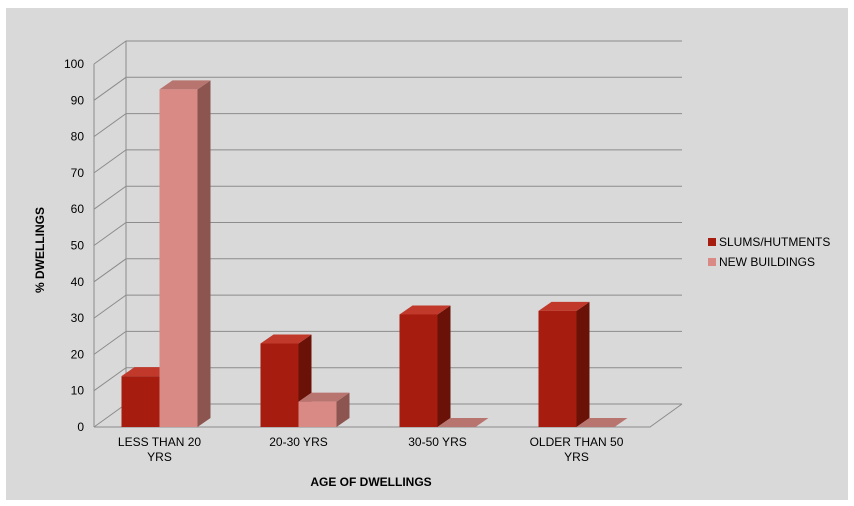 The image size is (854, 506). Describe the element at coordinates (78, 318) in the screenshot. I see `y-tick-label: 30` at that location.